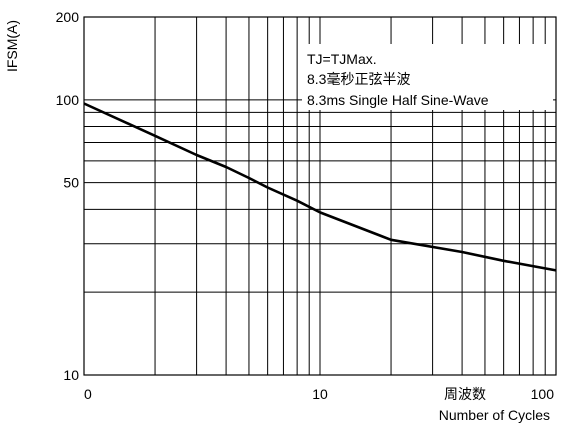 The width and height of the screenshot is (568, 429). I want to click on x-axis-label-cn: 周波数, so click(465, 394).